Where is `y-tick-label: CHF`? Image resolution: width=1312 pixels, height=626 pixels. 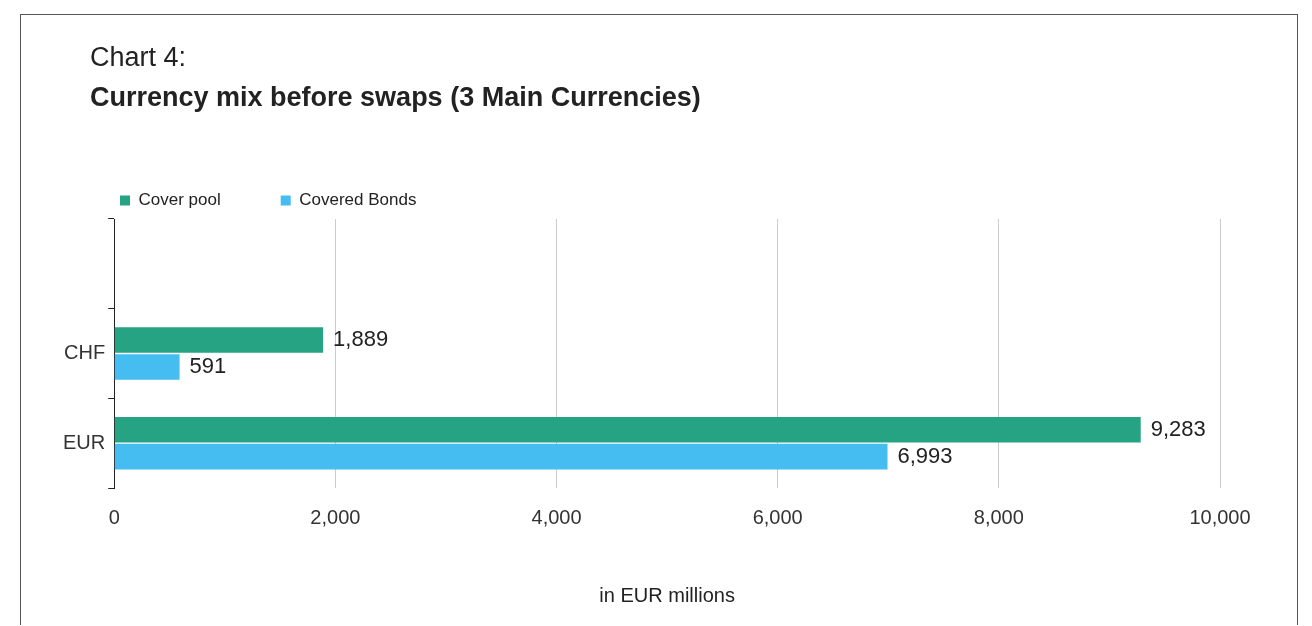 y-tick-label: CHF is located at coordinates (85, 352).